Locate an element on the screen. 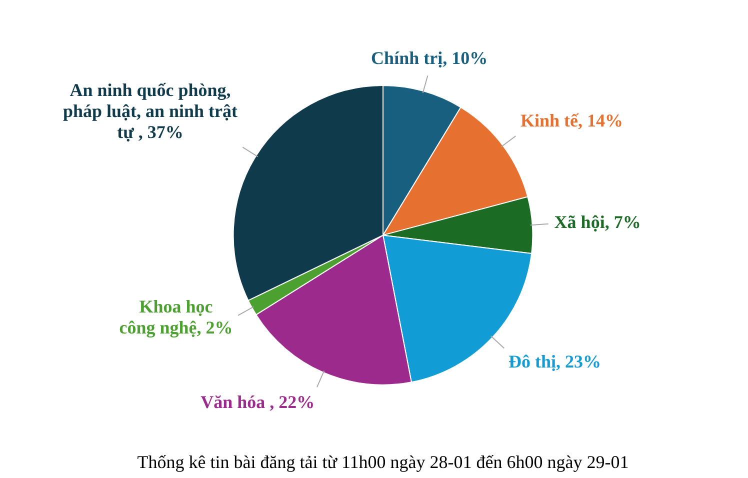 Image resolution: width=748 pixels, height=478 pixels. slice-label: Văn hóa , 22% is located at coordinates (257, 402).